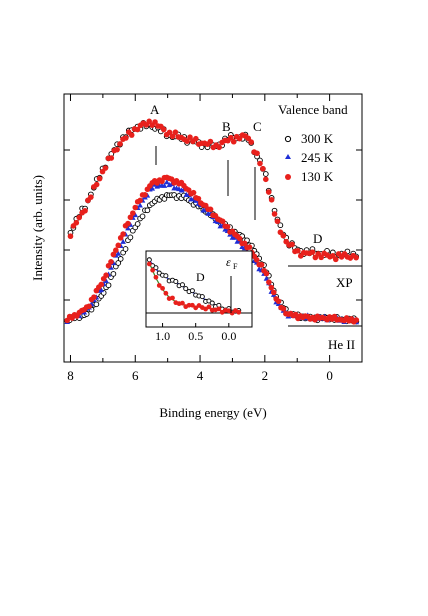  What do you see at coordinates (200, 375) in the screenshot?
I see `x-tick-label: 4` at bounding box center [200, 375].